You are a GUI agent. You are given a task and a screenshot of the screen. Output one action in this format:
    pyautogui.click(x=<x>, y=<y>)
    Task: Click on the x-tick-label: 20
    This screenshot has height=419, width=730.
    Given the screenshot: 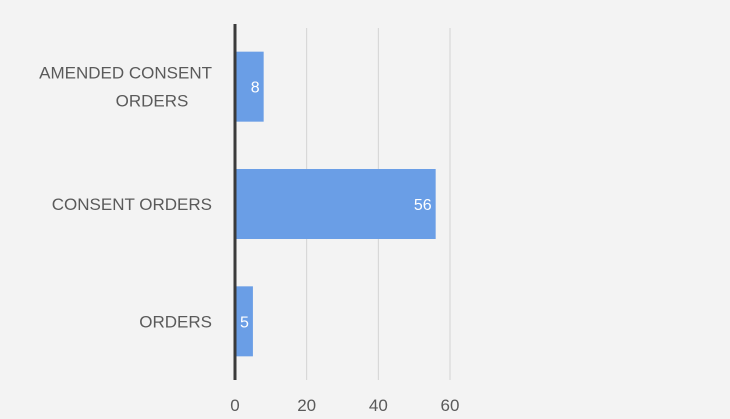 What is the action you would take?
    pyautogui.click(x=306, y=405)
    